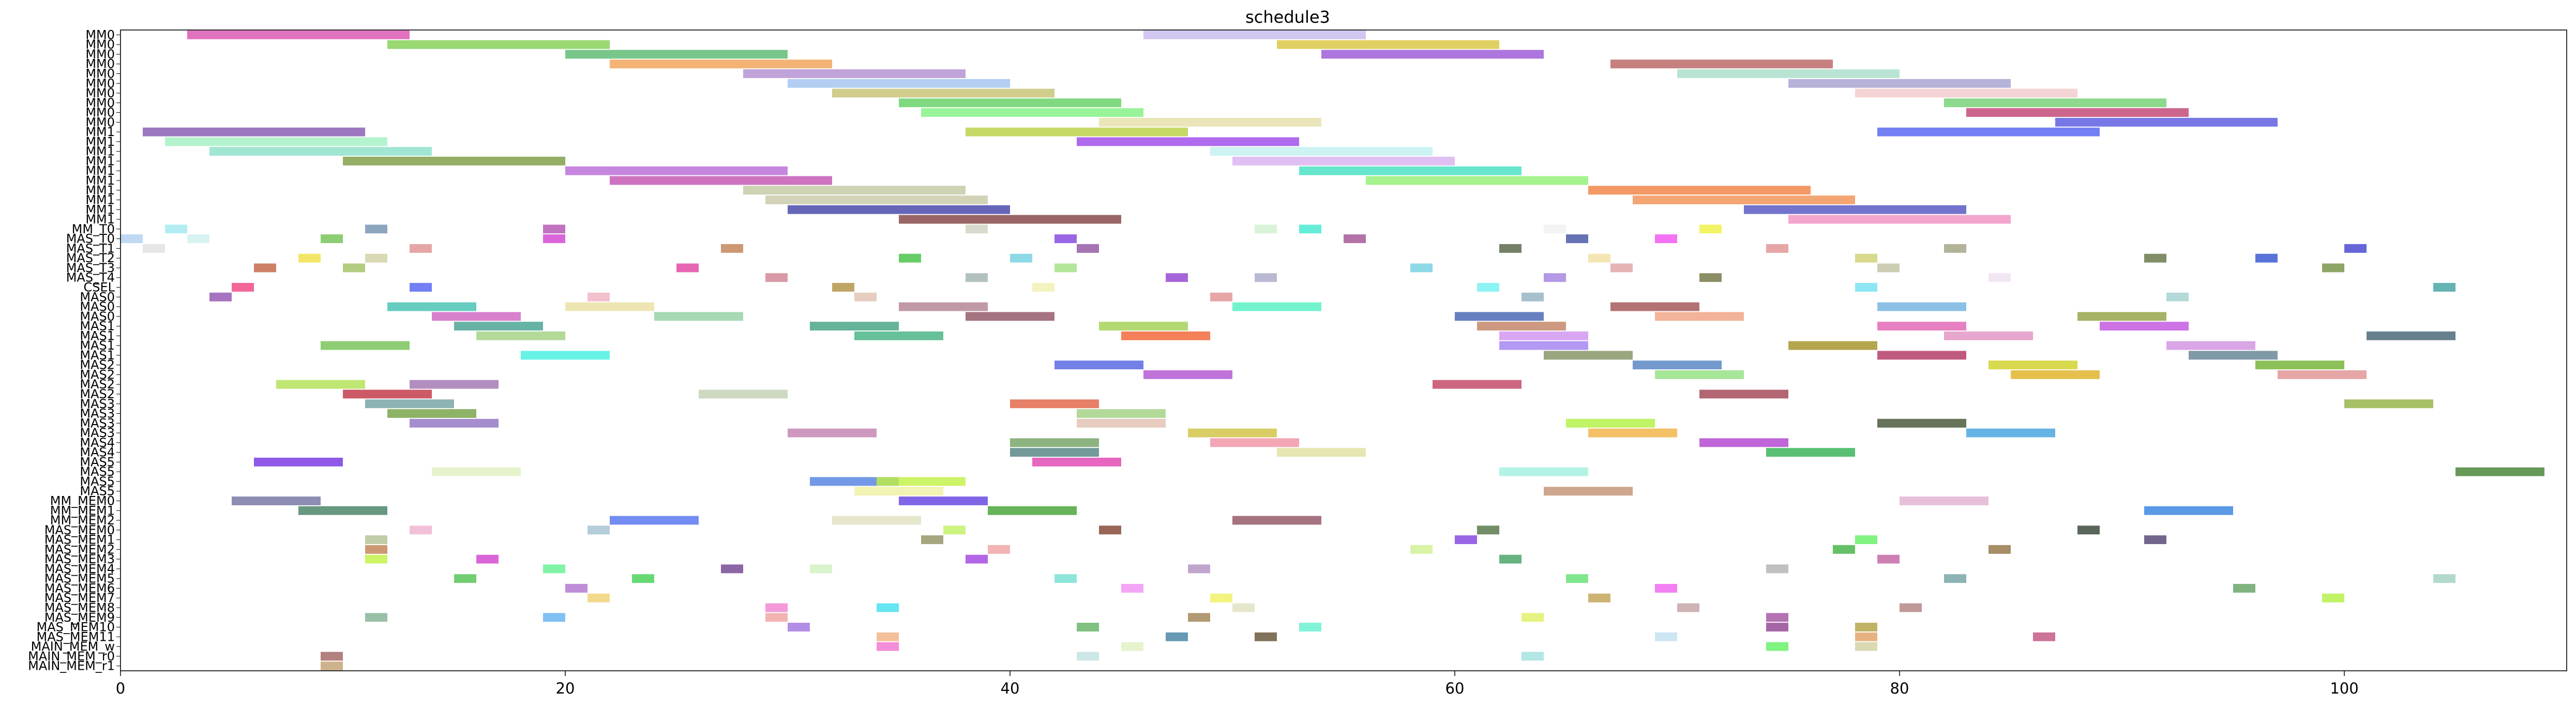 This screenshot has height=707, width=2576. Describe the element at coordinates (79, 549) in the screenshot. I see `y-tick-label: MAS_MEM2` at that location.